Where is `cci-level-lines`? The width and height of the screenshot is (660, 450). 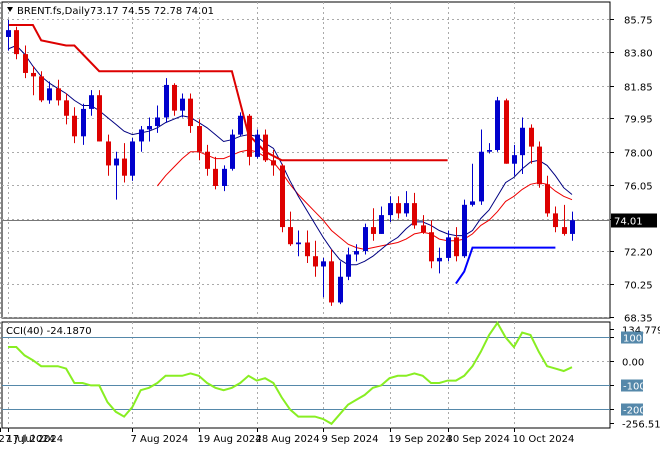 cci-level-lines is located at coordinates (306, 373).